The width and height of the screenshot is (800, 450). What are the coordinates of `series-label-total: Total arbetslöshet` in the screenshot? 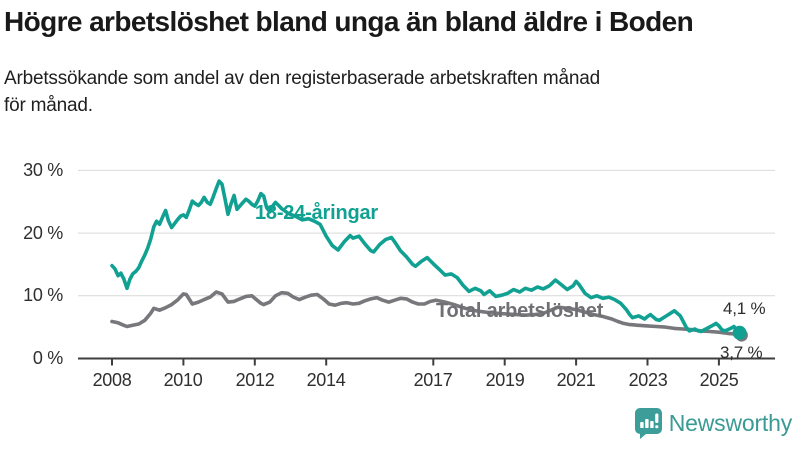 It's located at (520, 311).